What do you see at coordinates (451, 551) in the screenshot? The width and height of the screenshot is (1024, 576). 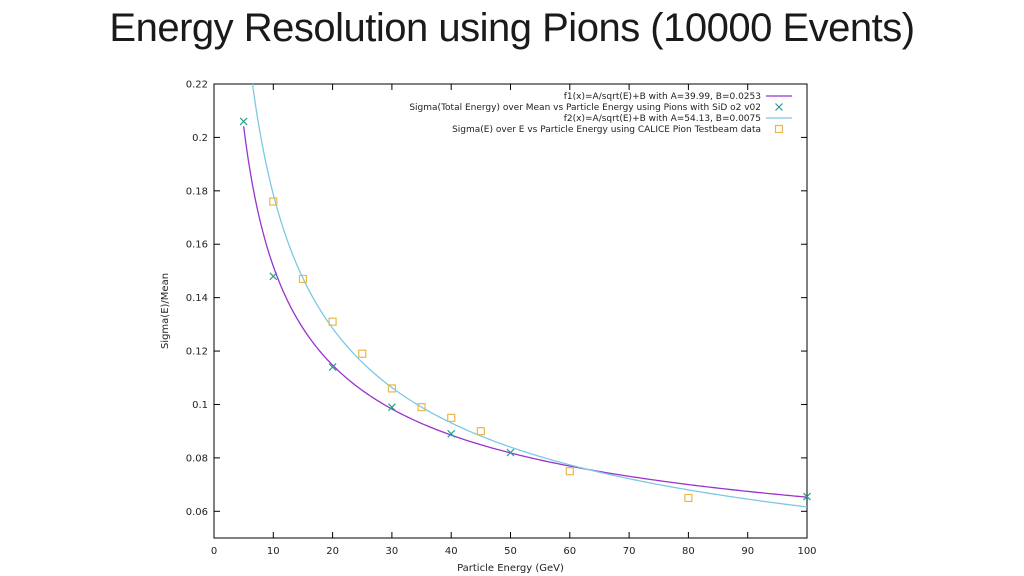 I see `x-tick-label: 40` at bounding box center [451, 551].